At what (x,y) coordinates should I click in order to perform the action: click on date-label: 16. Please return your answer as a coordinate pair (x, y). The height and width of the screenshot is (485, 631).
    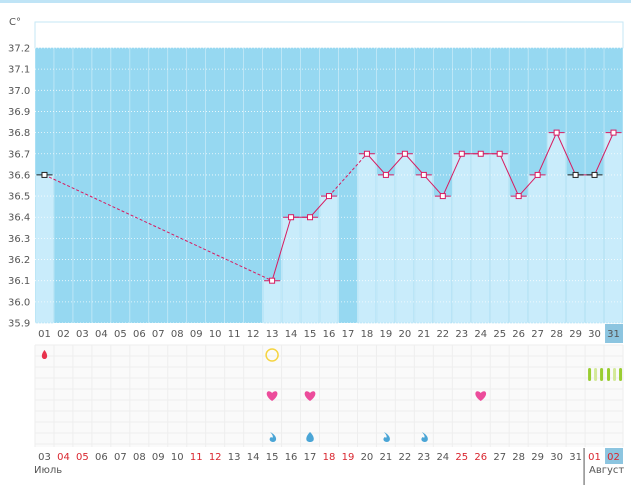
    Looking at the image, I should click on (291, 457).